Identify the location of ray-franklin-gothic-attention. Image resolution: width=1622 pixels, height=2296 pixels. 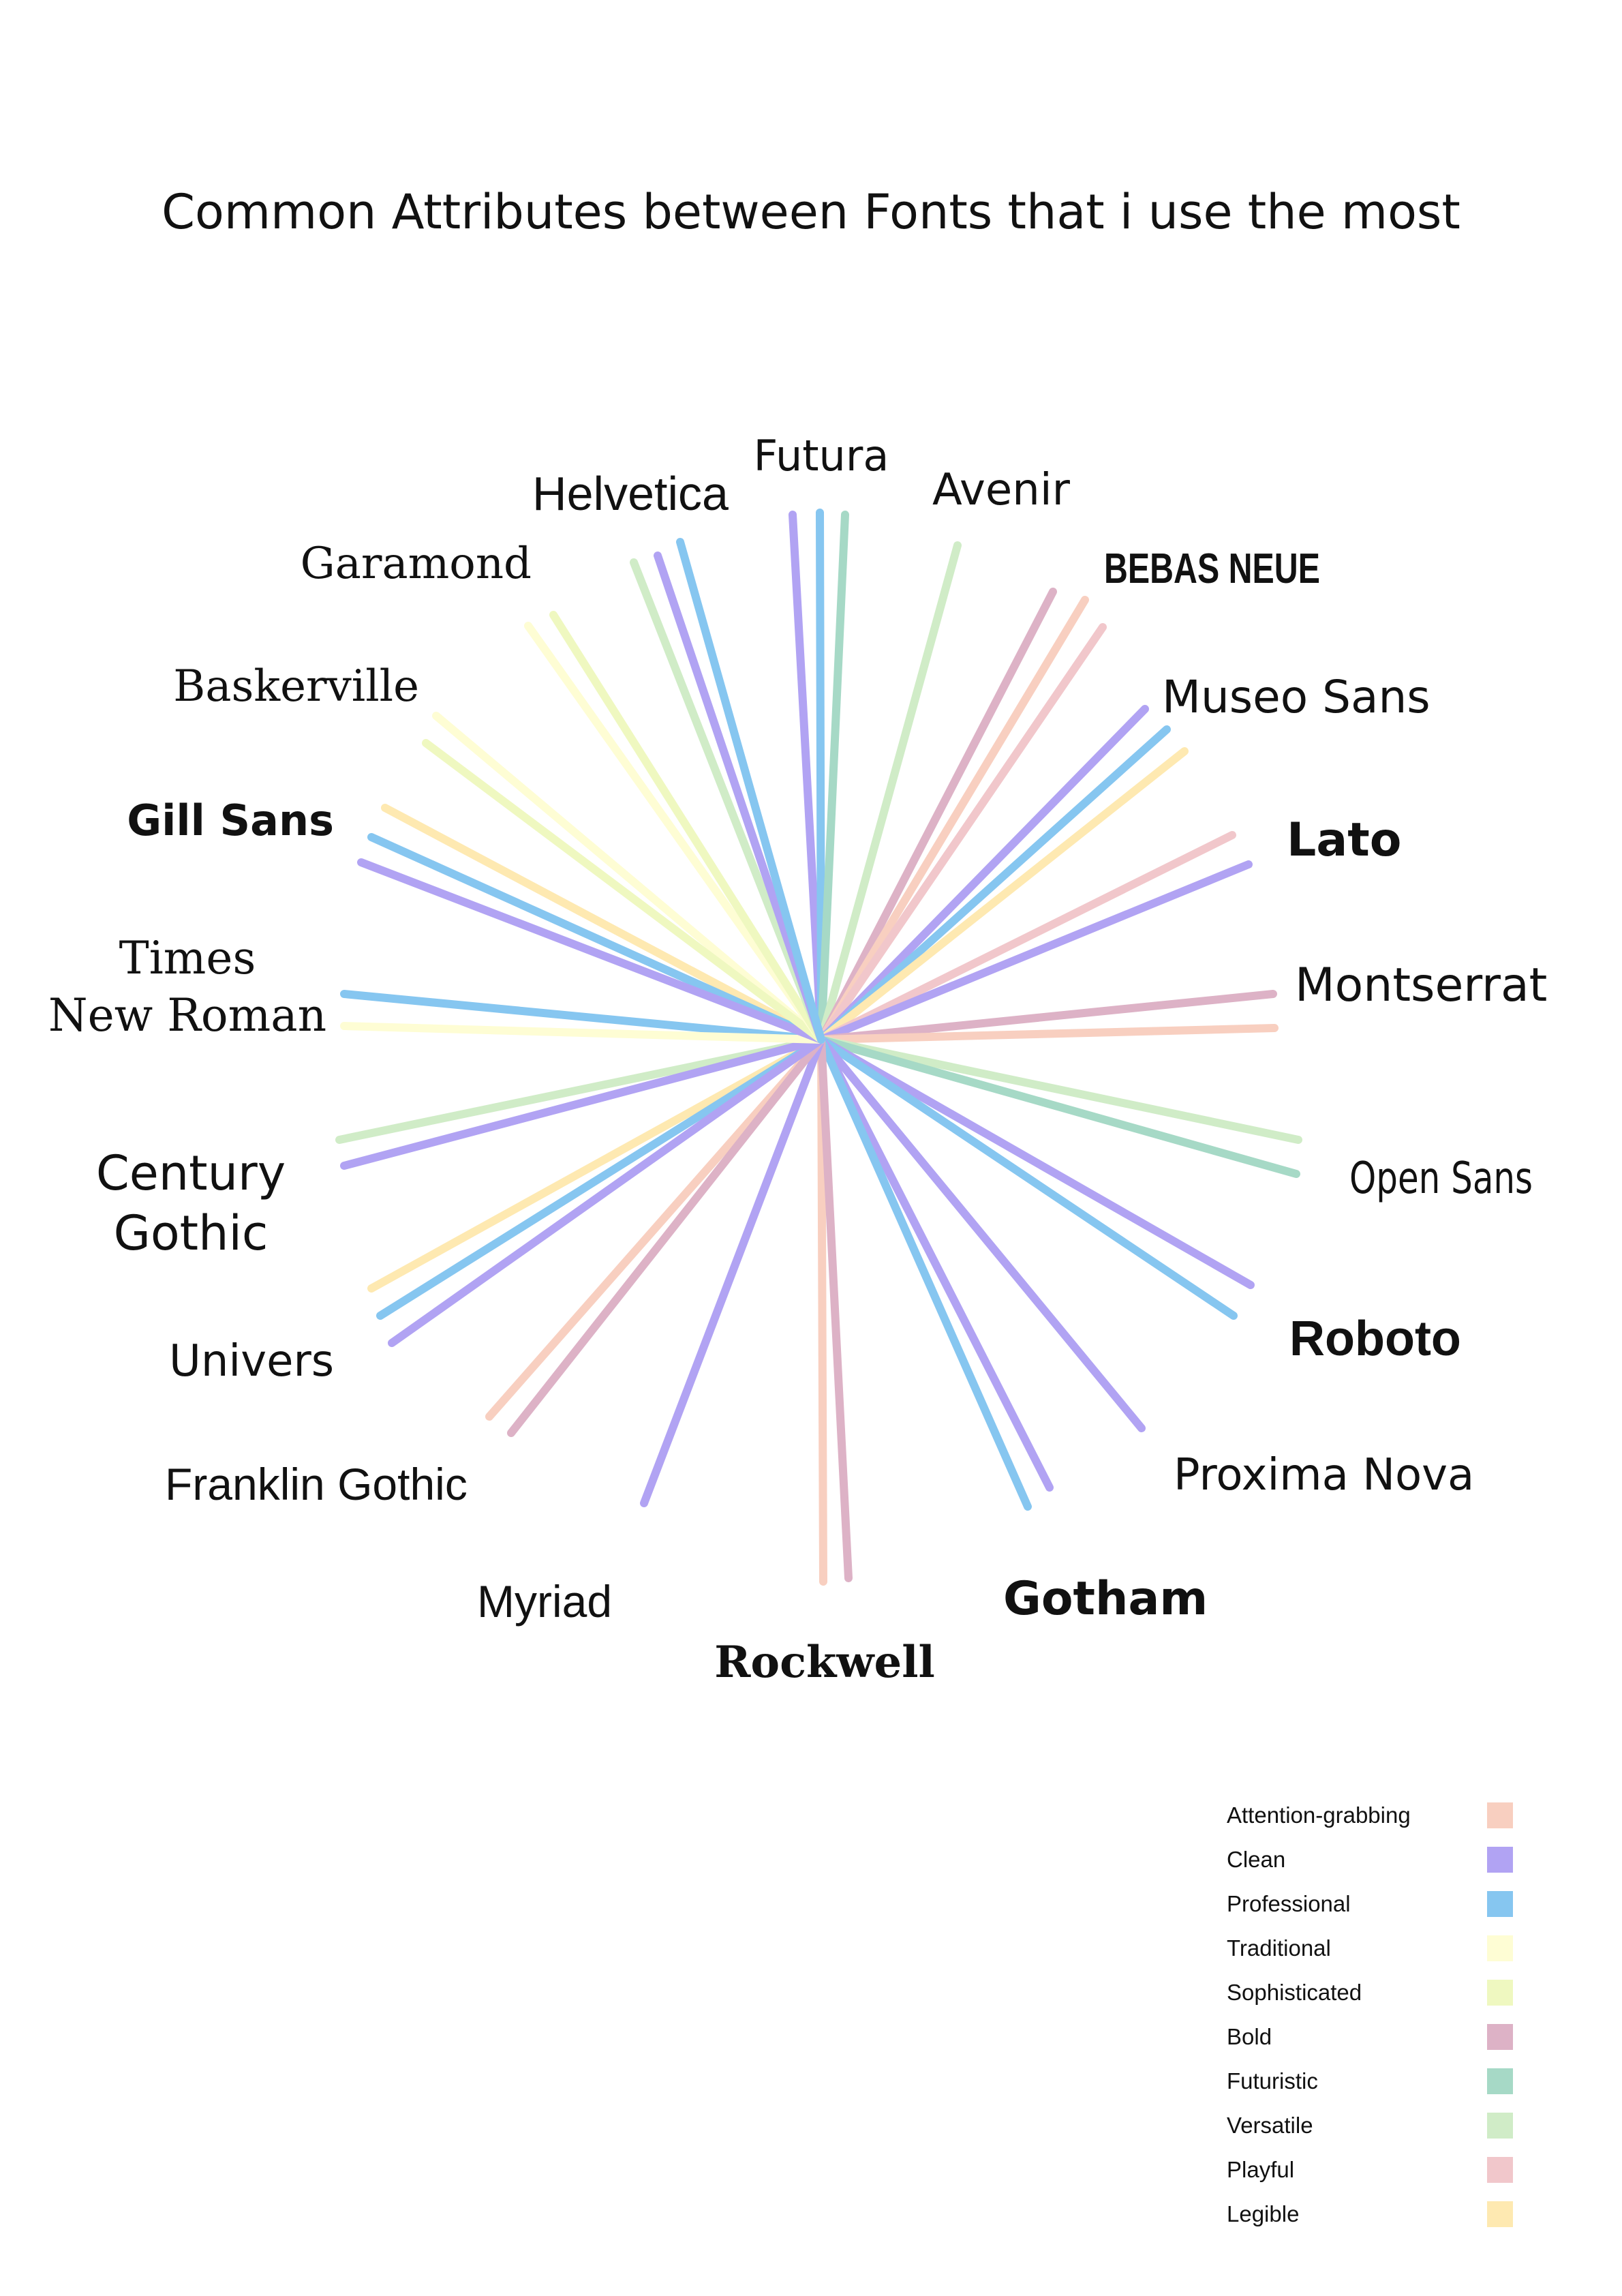
(655, 1228).